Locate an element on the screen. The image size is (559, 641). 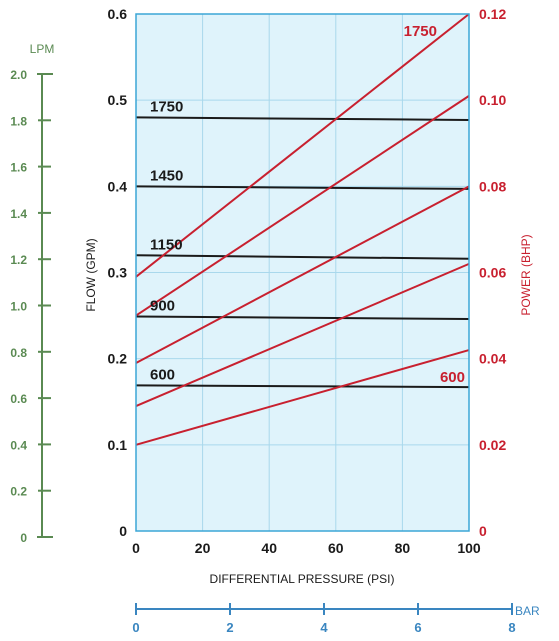
flow-label-900: 900 is located at coordinates (162, 305).